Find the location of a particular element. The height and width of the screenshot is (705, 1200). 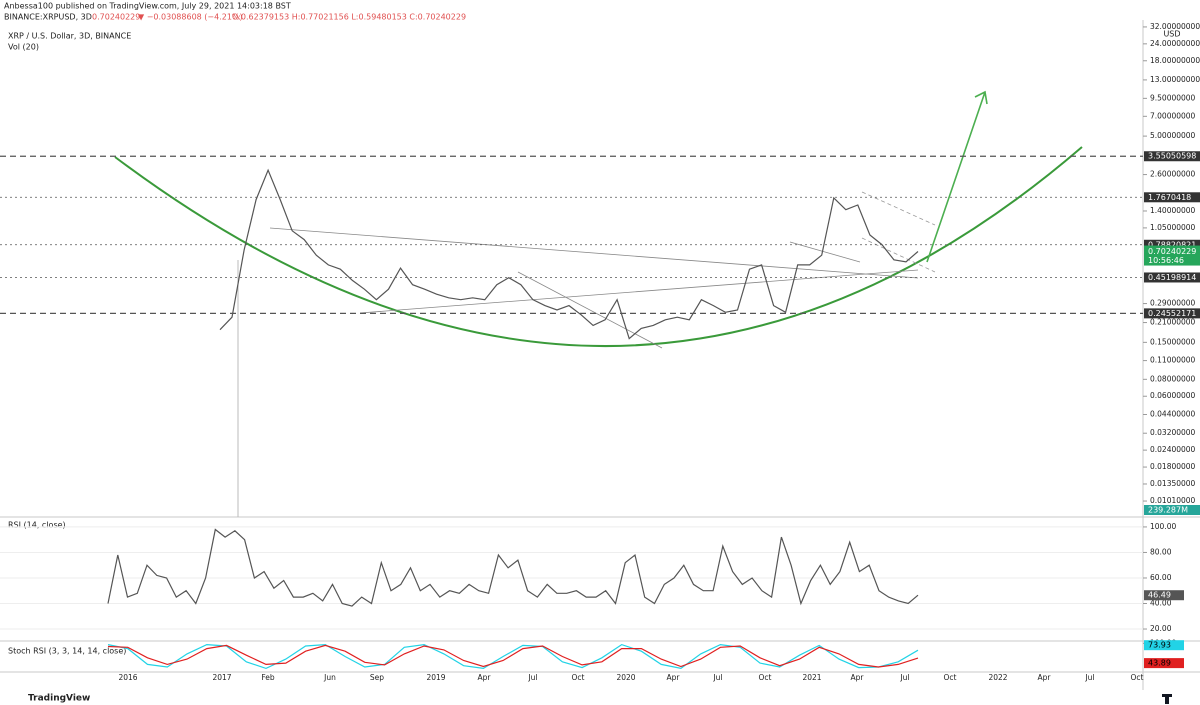

last-value: 73.93 is located at coordinates (1159, 645).